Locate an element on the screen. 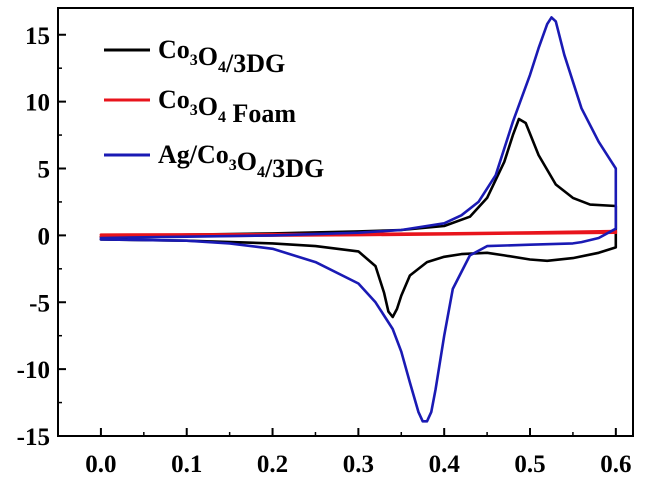 The image size is (646, 478). x-tick-label-5: 0.5 is located at coordinates (529, 464).